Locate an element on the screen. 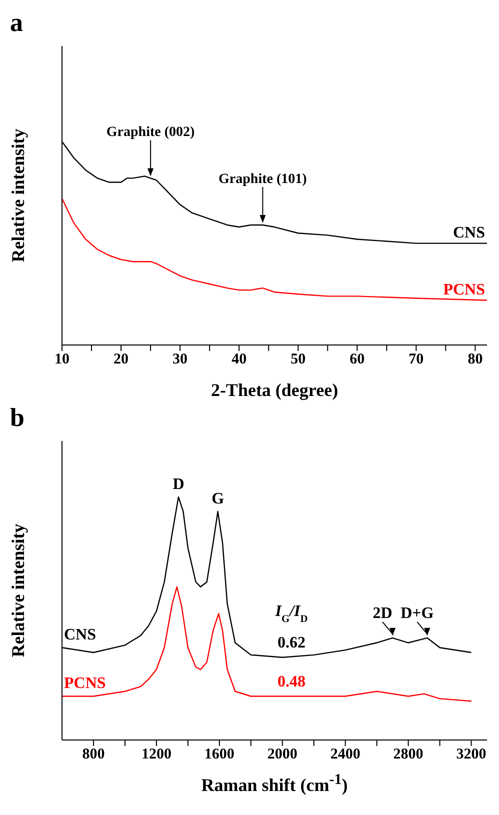  annotation: Graphite (101) is located at coordinates (263, 179).